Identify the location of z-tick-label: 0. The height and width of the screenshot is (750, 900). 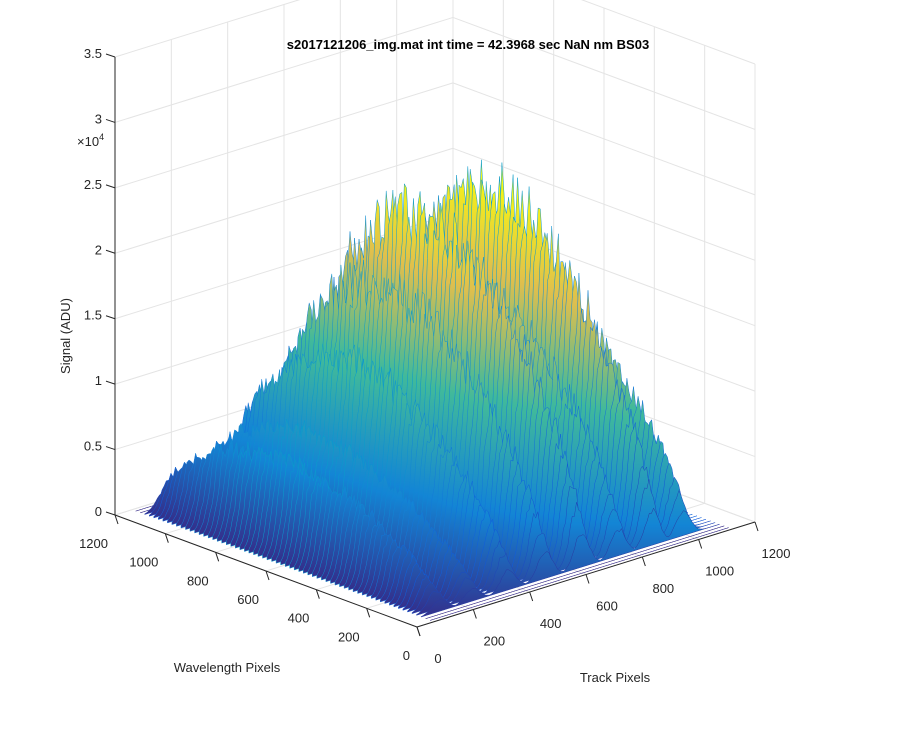
(98, 511).